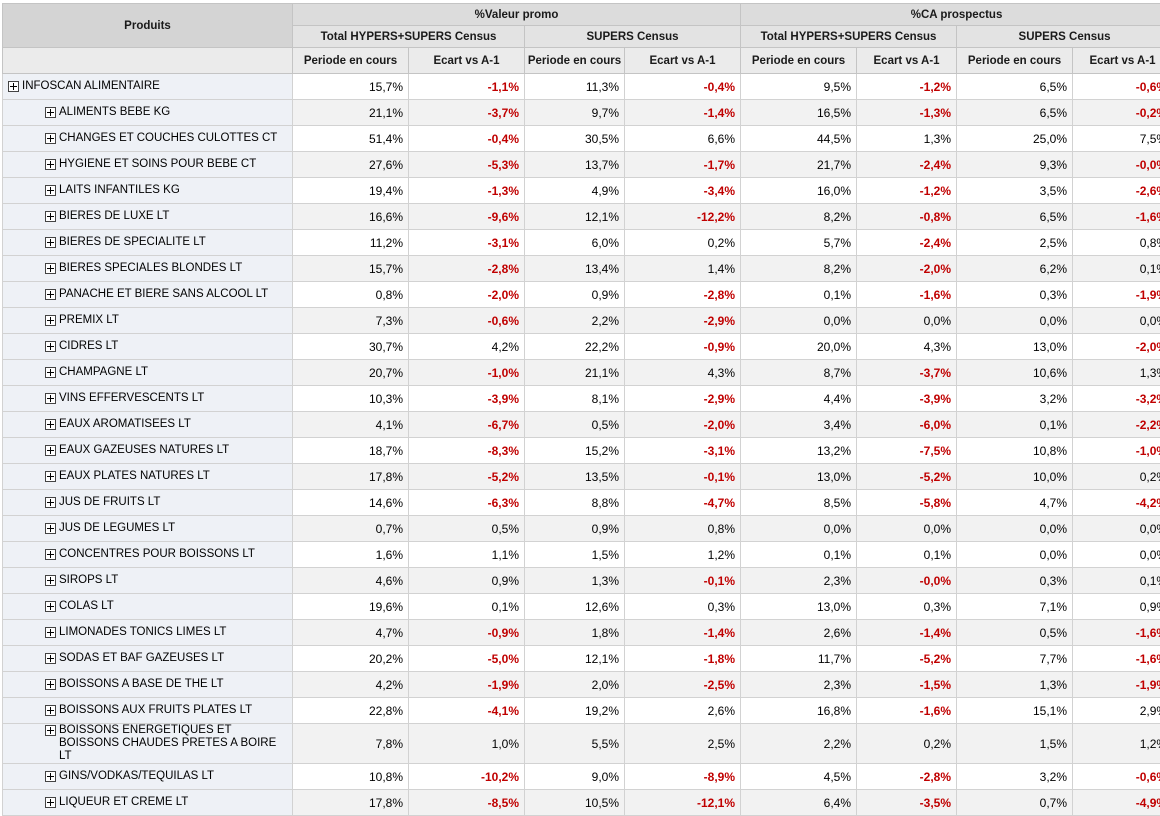 The width and height of the screenshot is (1160, 816). I want to click on value-cell-periode: 10,0%, so click(1015, 477).